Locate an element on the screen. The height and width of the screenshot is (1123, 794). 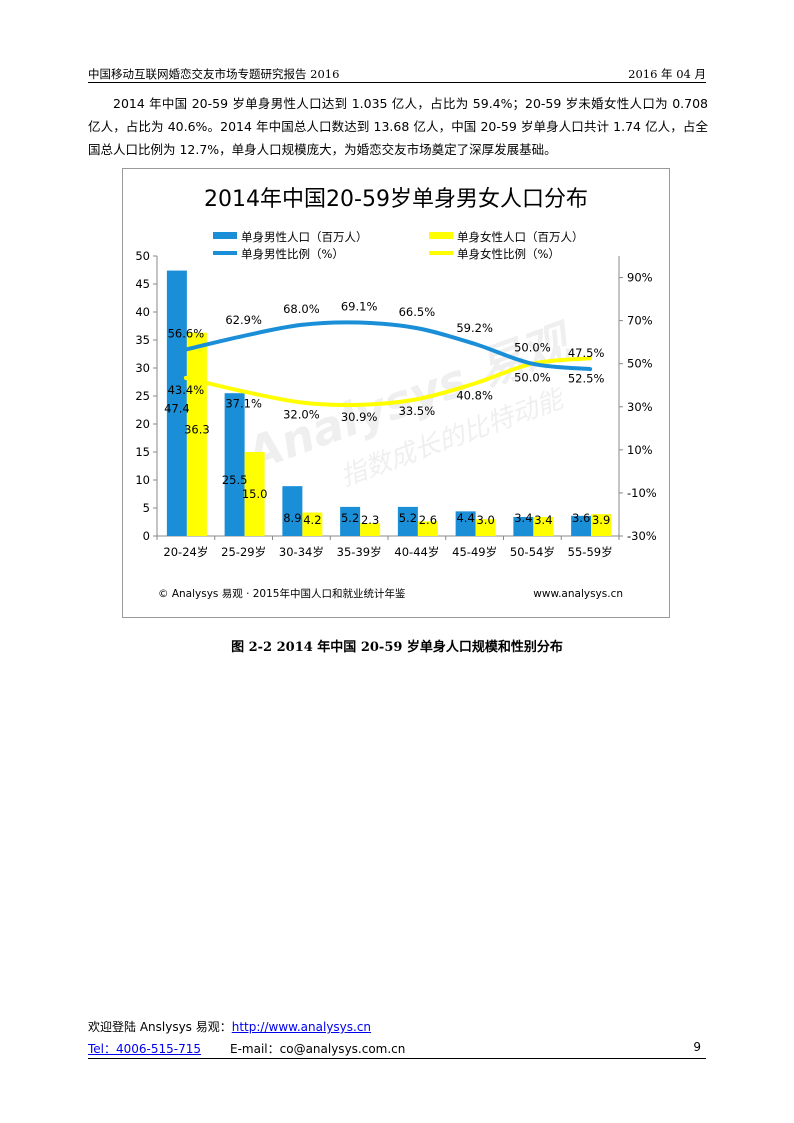
legend-swatch-male-population is located at coordinates (225, 235).